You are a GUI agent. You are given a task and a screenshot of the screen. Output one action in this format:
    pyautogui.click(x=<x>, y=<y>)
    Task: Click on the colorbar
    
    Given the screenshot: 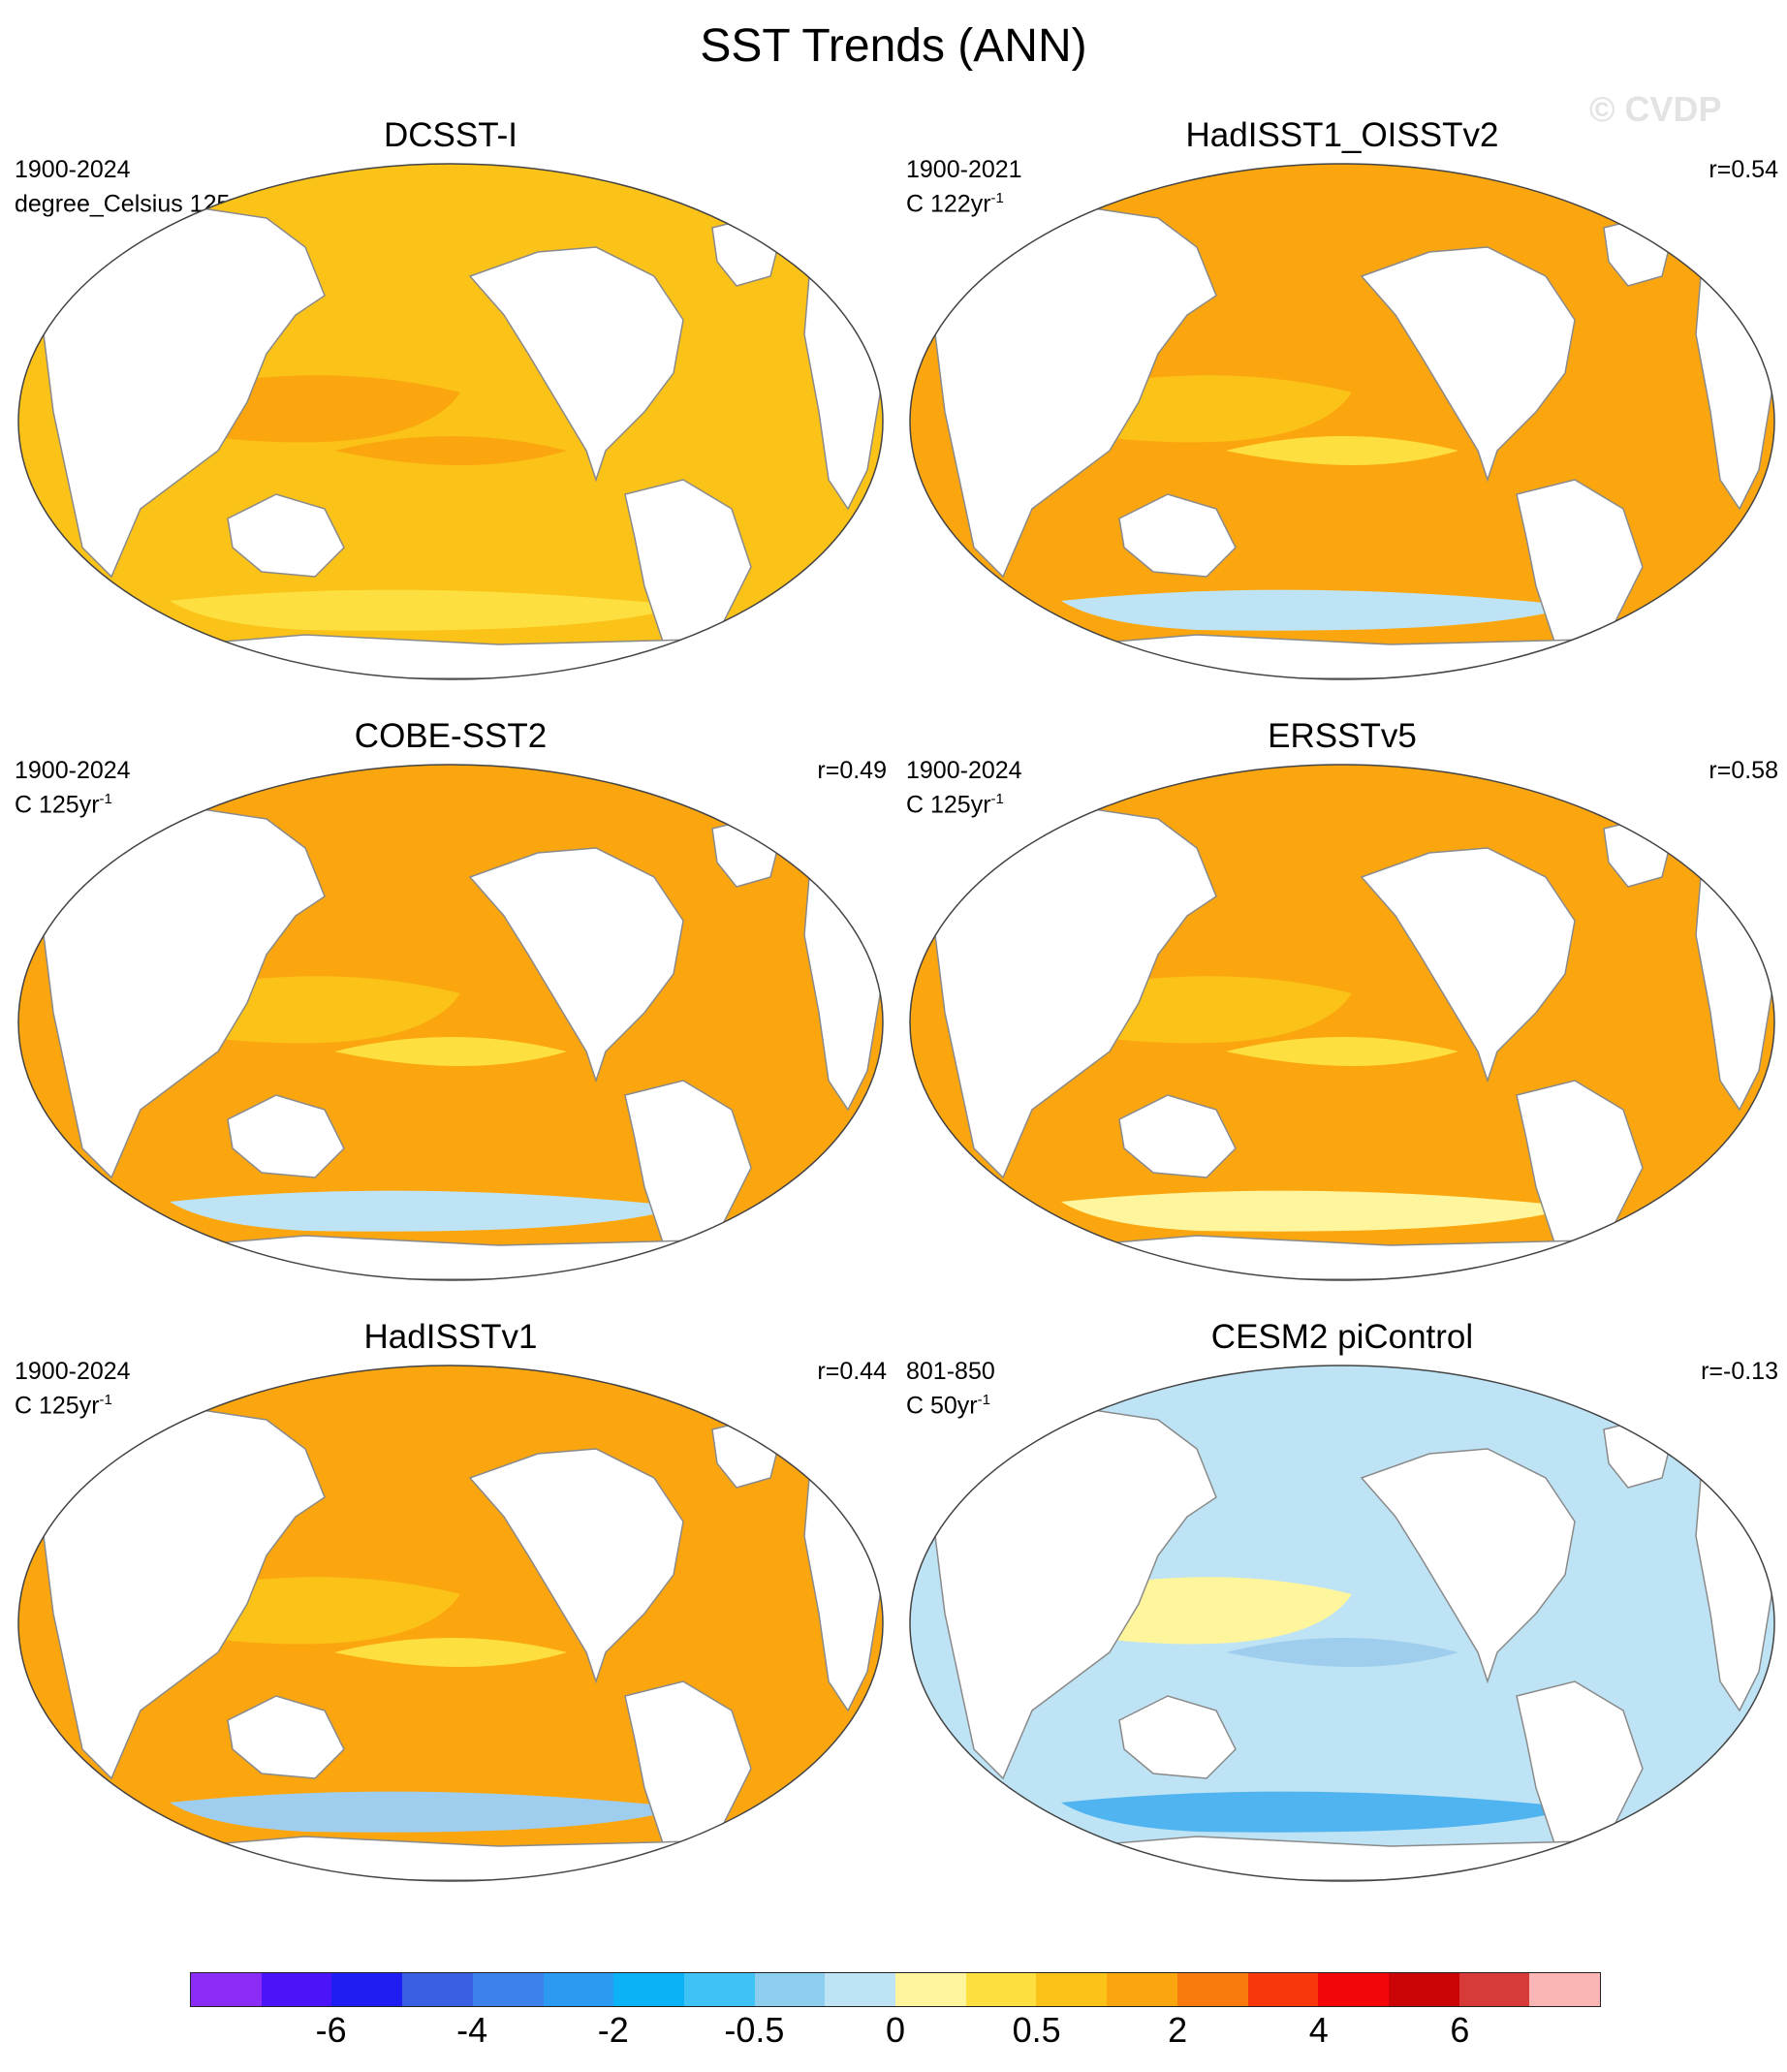 What is the action you would take?
    pyautogui.click(x=895, y=1989)
    